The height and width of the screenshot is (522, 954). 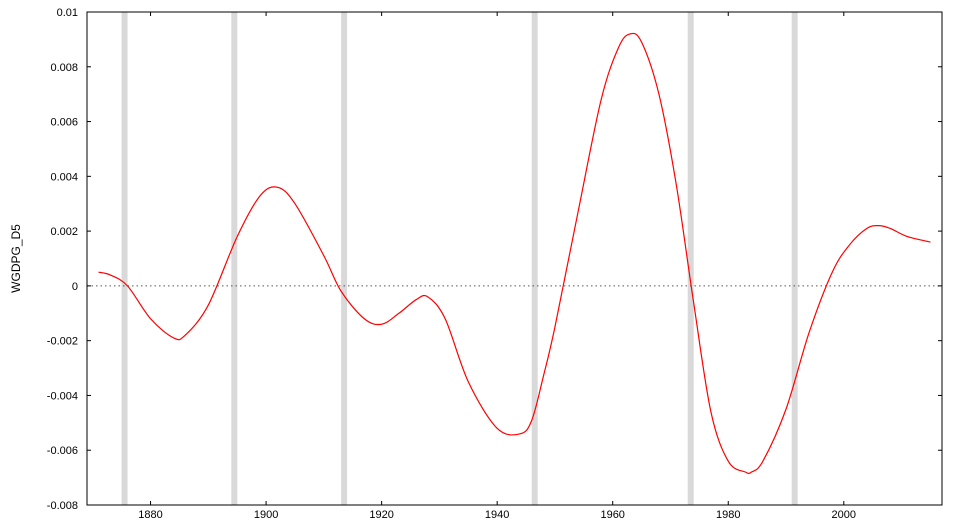 I want to click on x-tick-label: 1900, so click(x=266, y=515).